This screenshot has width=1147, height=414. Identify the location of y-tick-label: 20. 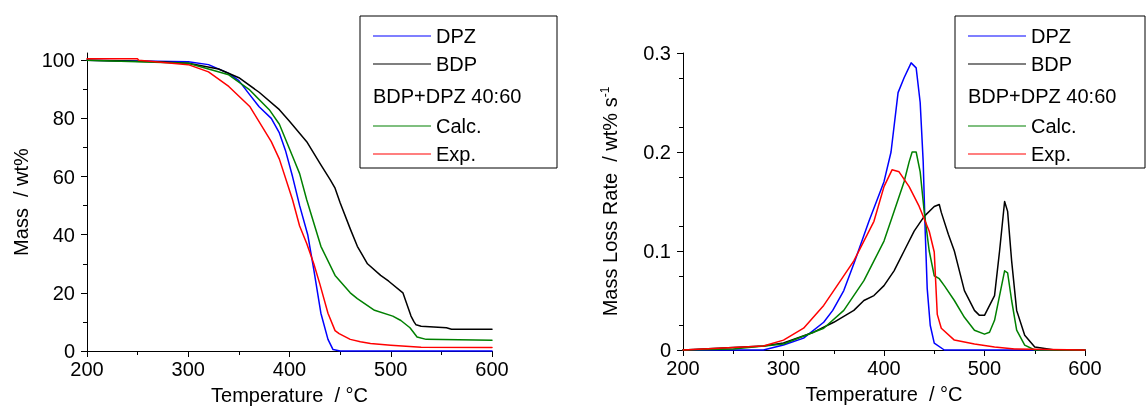
(63, 292).